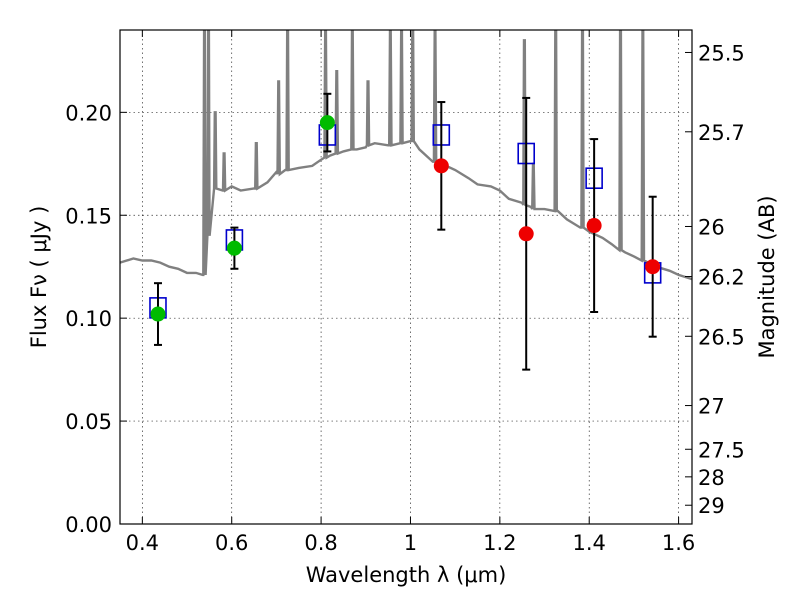 The image size is (800, 600). I want to click on y-tick-label: 0.10, so click(88, 319).